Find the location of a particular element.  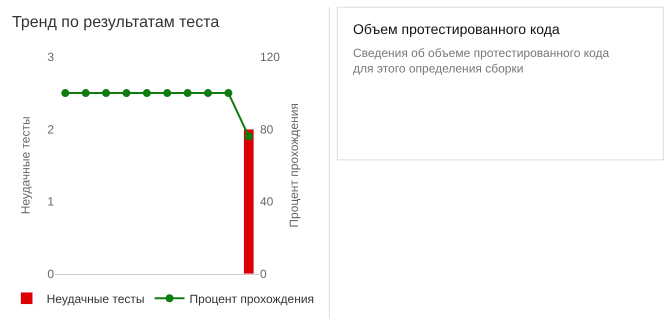

y-tick-label: 0 is located at coordinates (50, 273).